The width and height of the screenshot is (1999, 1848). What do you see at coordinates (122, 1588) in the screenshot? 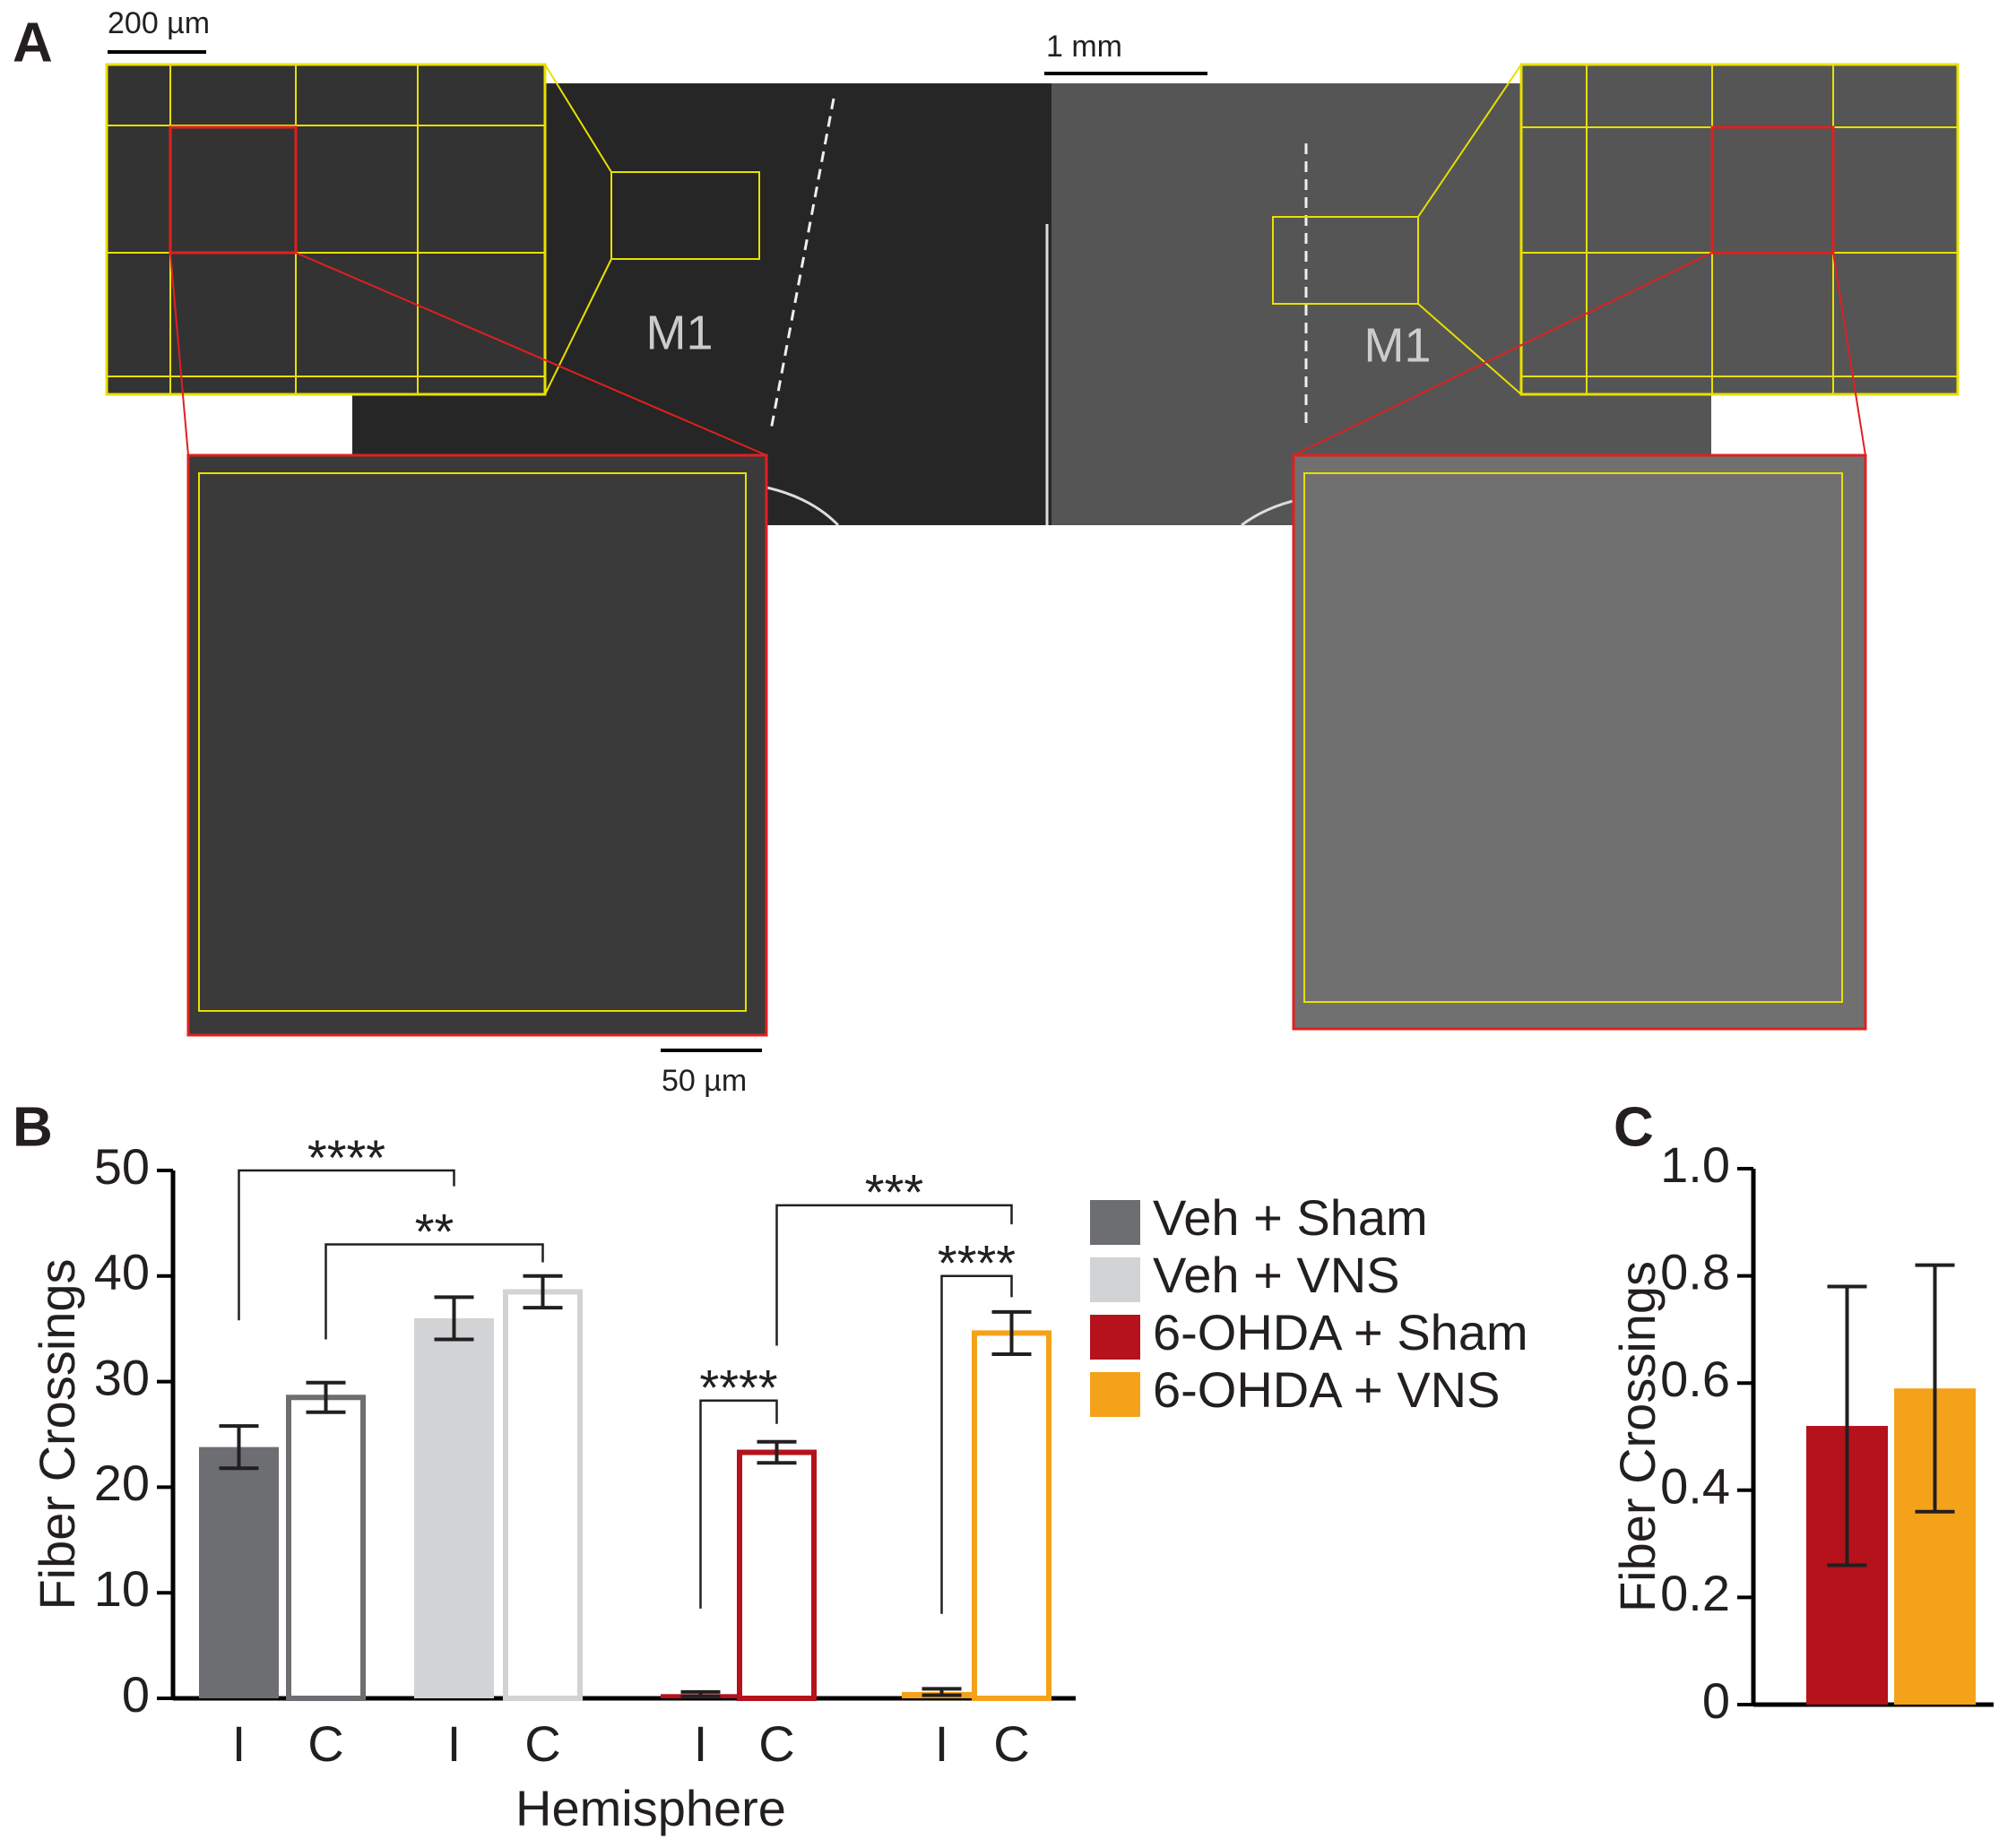
I see `y-tick-label: 10` at bounding box center [122, 1588].